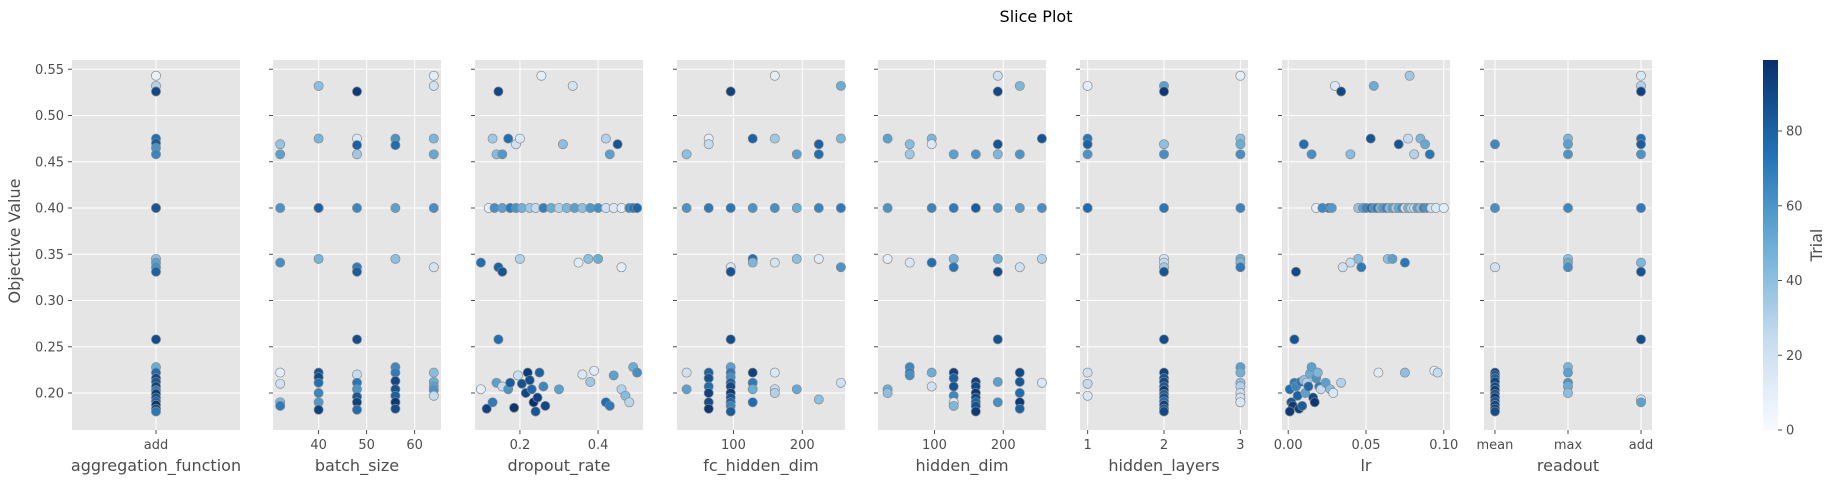  Describe the element at coordinates (1816, 246) in the screenshot. I see `colorbar-label: Trial` at that location.